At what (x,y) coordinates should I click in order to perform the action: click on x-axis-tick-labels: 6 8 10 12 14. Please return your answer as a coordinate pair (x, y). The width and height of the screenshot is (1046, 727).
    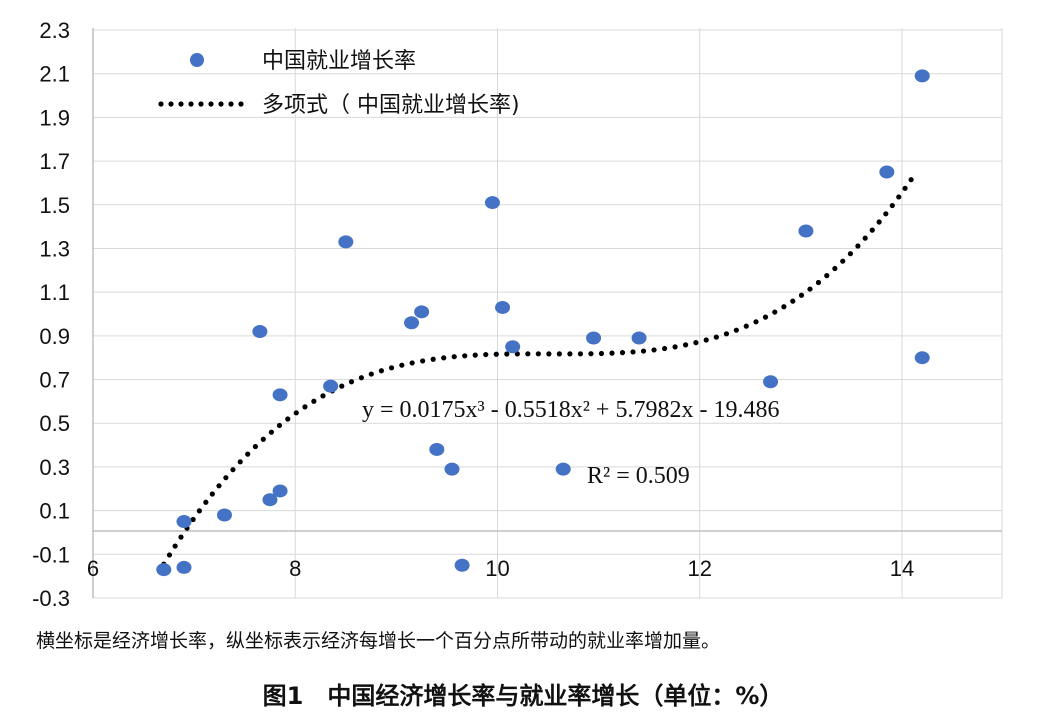
    Looking at the image, I should click on (500, 568).